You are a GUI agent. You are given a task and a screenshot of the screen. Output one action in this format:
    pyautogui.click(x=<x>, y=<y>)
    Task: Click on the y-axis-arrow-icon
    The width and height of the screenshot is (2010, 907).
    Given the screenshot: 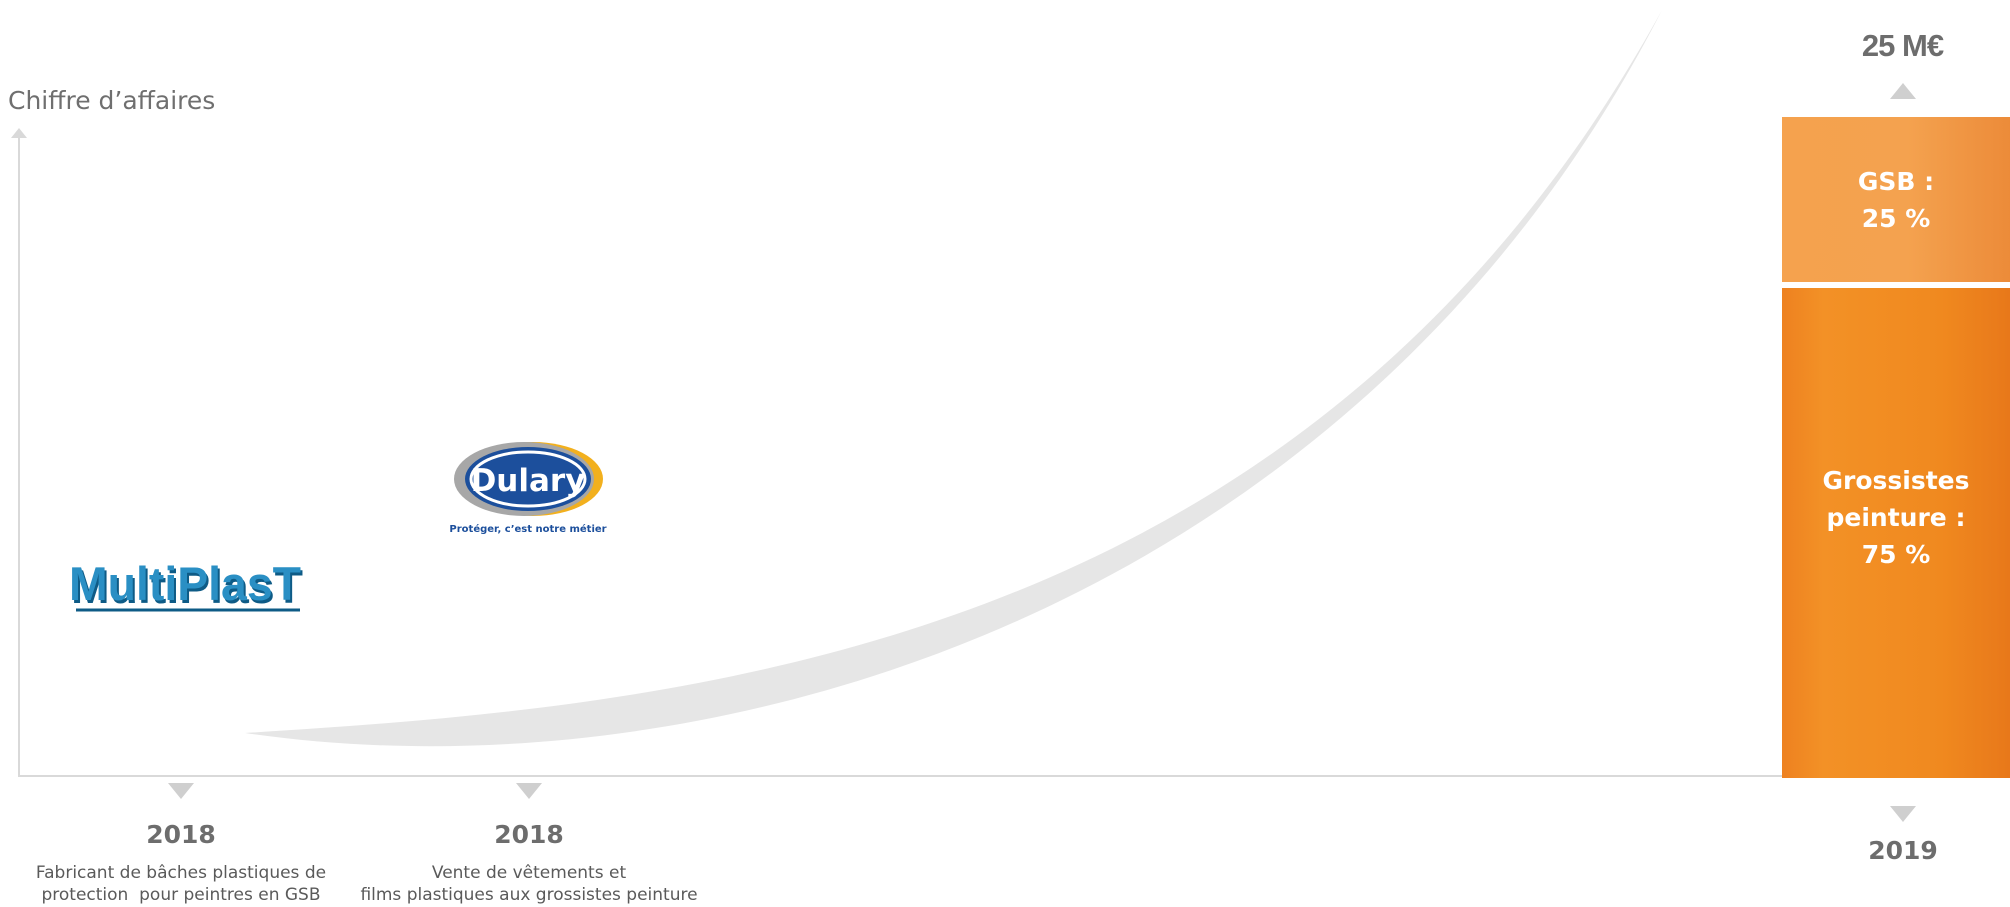 What is the action you would take?
    pyautogui.click(x=19, y=133)
    